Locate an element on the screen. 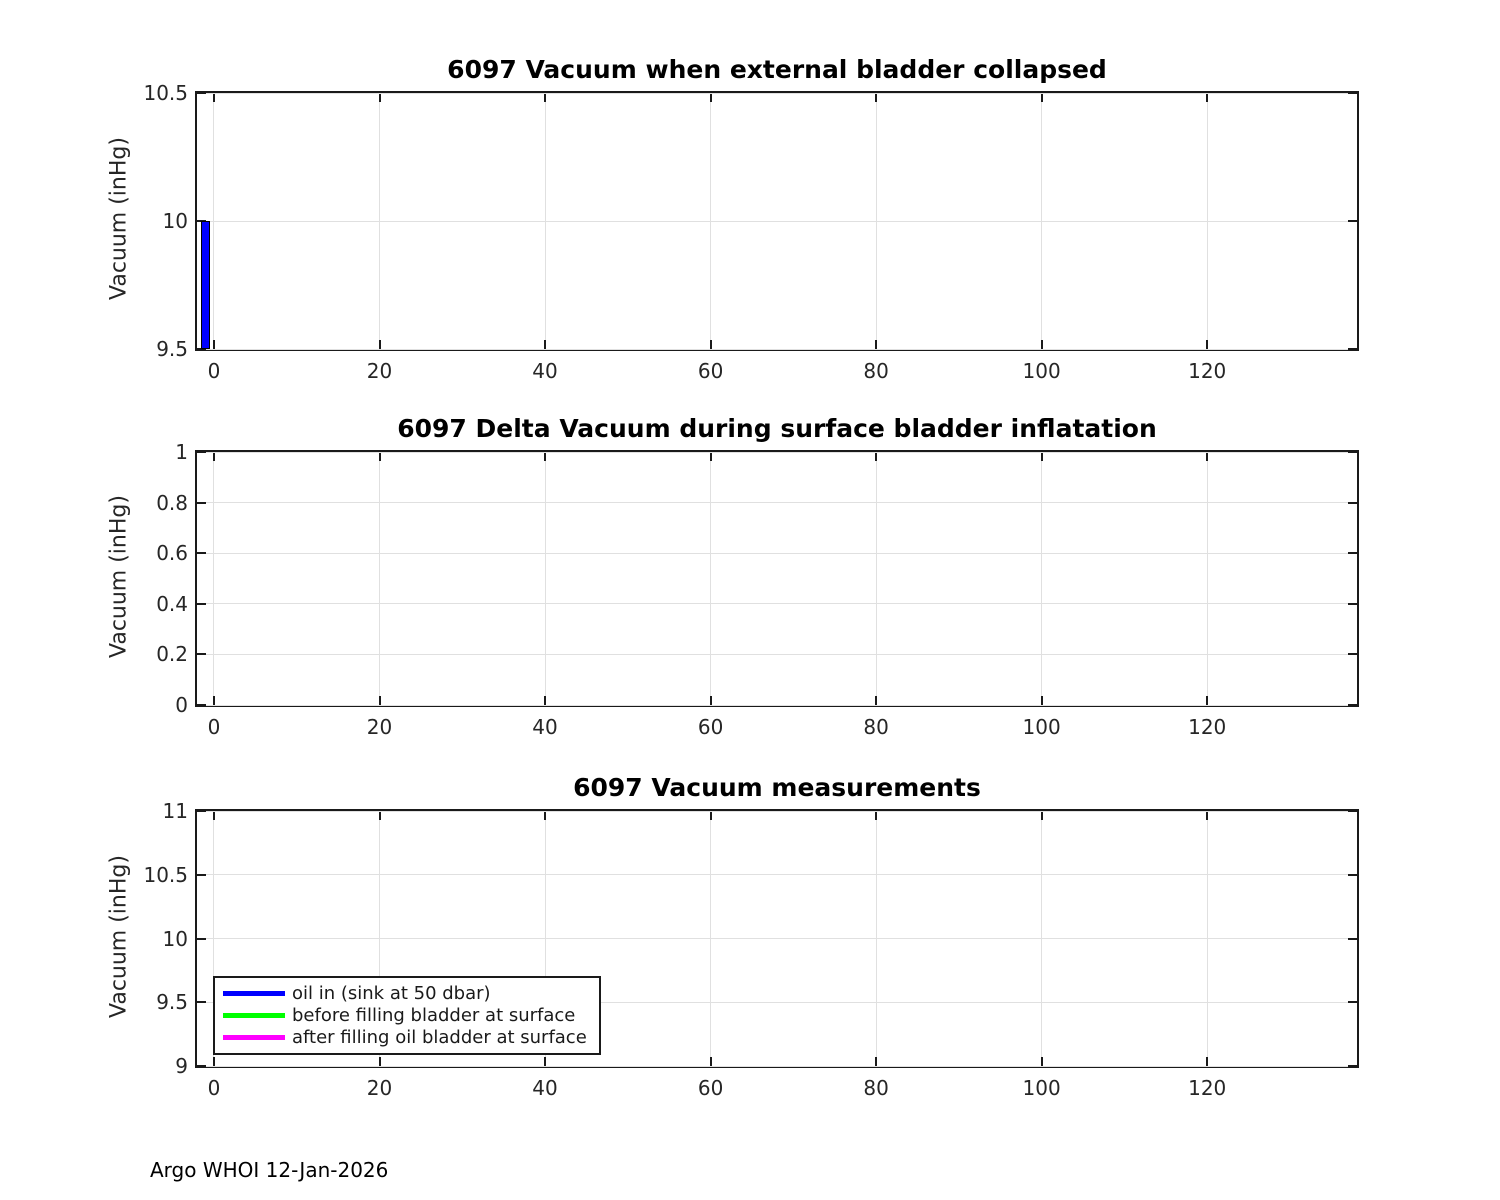  y-tick-label: 11 is located at coordinates (175, 811).